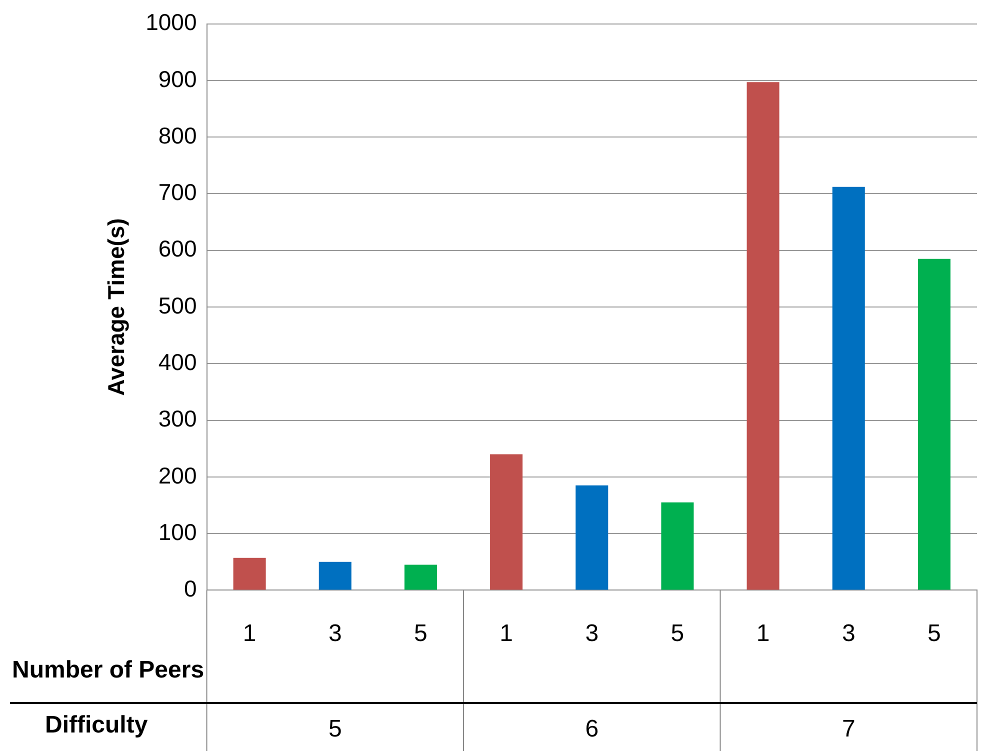 This screenshot has width=987, height=751. What do you see at coordinates (171, 22) in the screenshot?
I see `y-tick-label: 1000` at bounding box center [171, 22].